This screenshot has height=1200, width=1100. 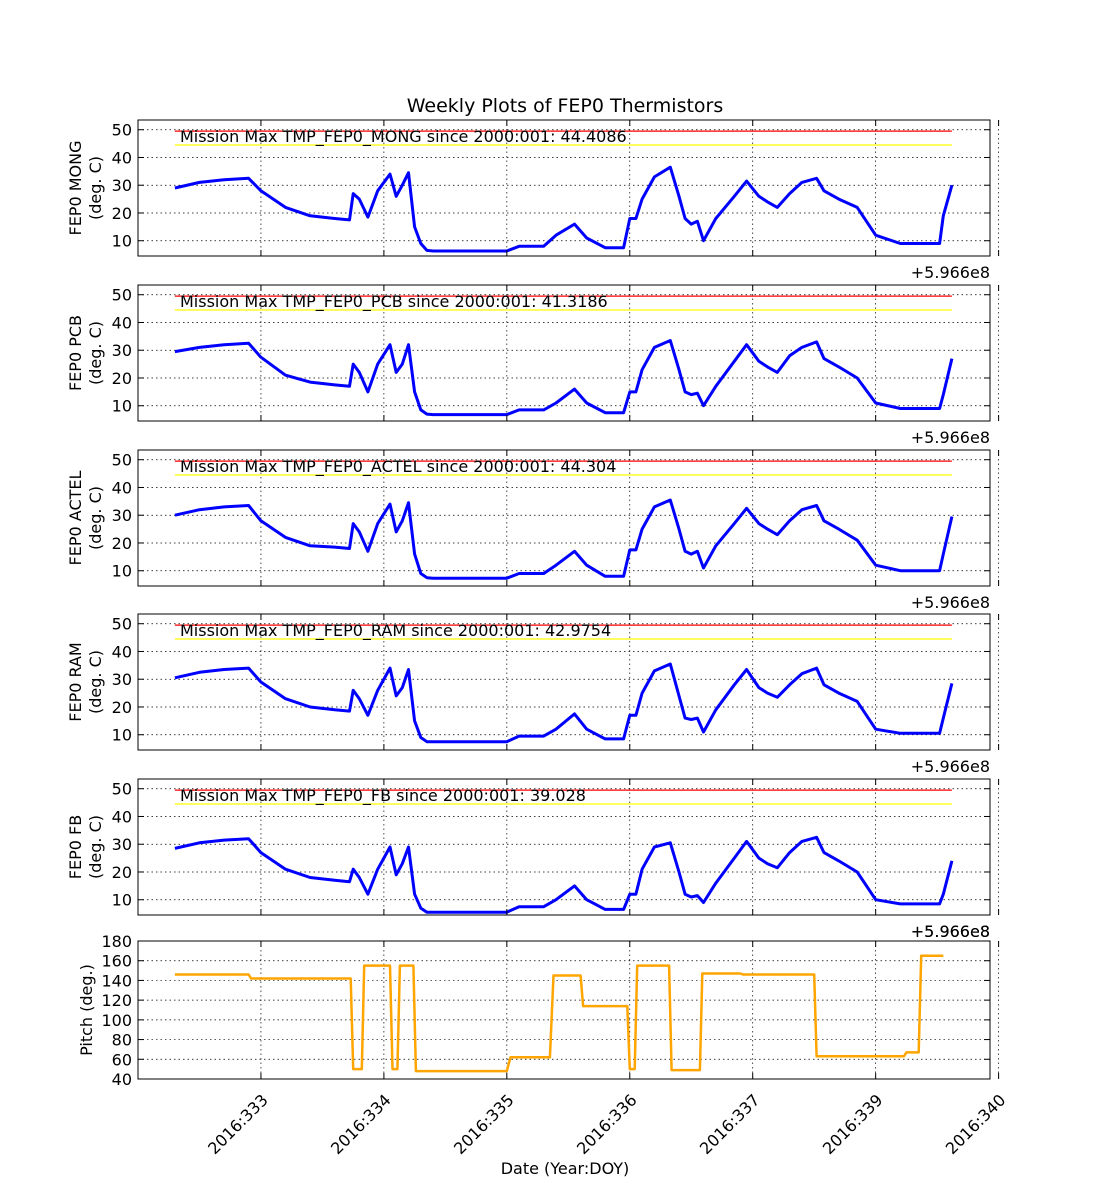 I want to click on y-axis-label: FEP0 ACTEL, so click(x=75, y=517).